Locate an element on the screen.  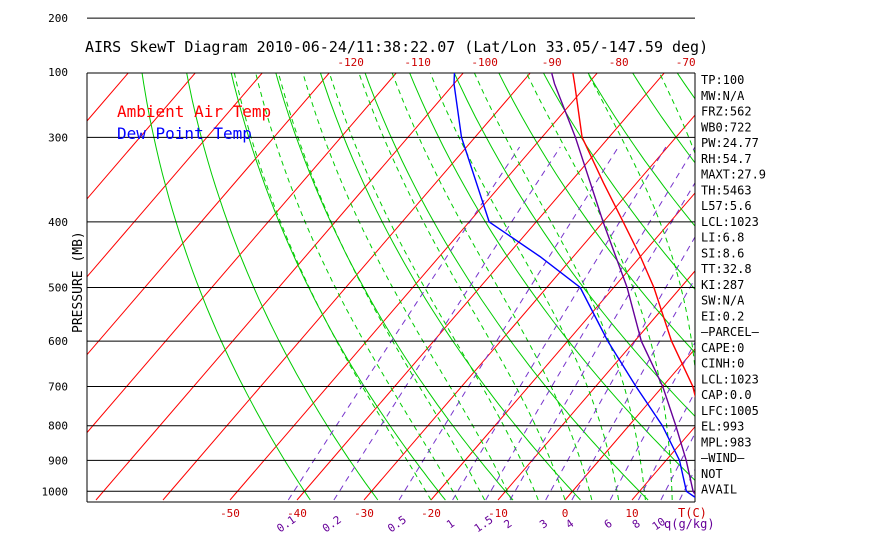
index-item: NOT is located at coordinates (712, 474).